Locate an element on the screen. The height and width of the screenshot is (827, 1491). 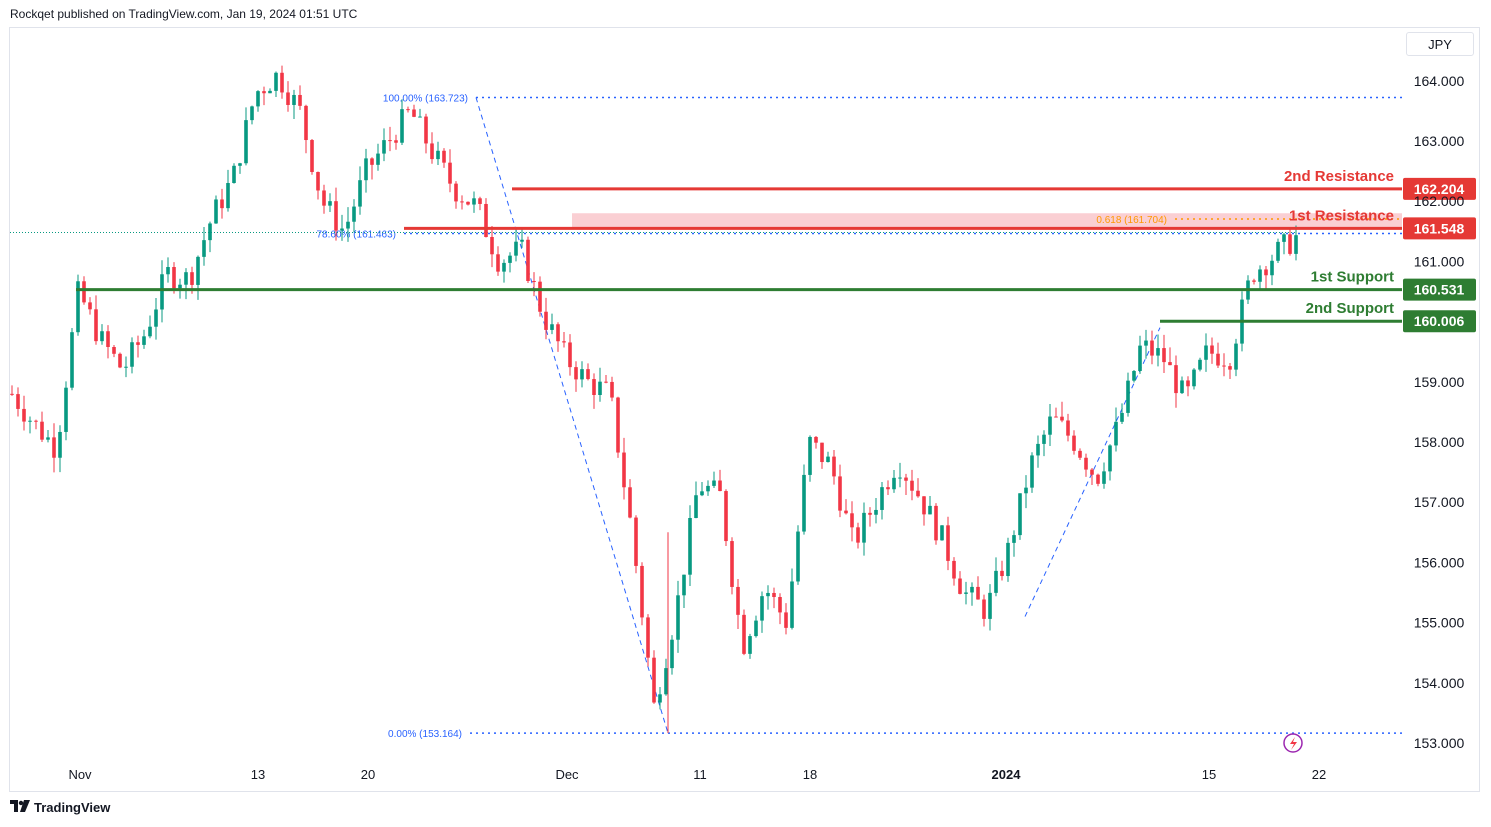
currency-button: JPY is located at coordinates (1440, 44).